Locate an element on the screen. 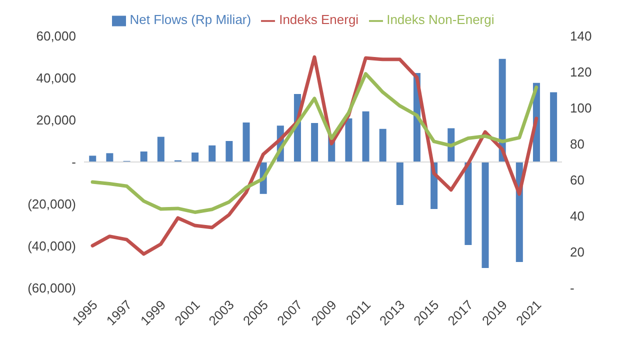  legend-label: Indeks Energi is located at coordinates (319, 19).